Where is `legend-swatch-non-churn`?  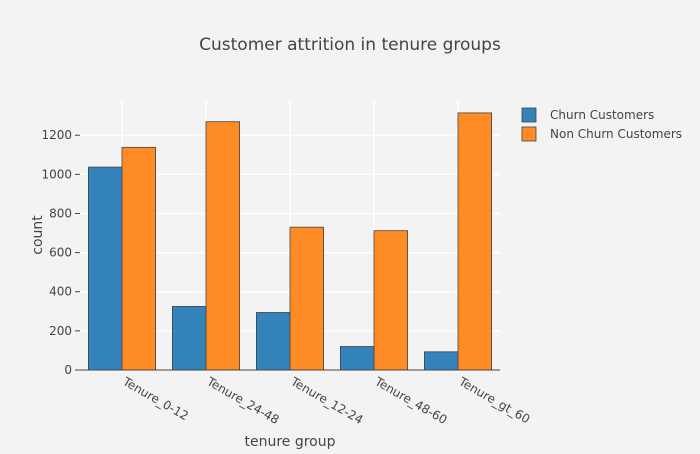
legend-swatch-non-churn is located at coordinates (529, 134).